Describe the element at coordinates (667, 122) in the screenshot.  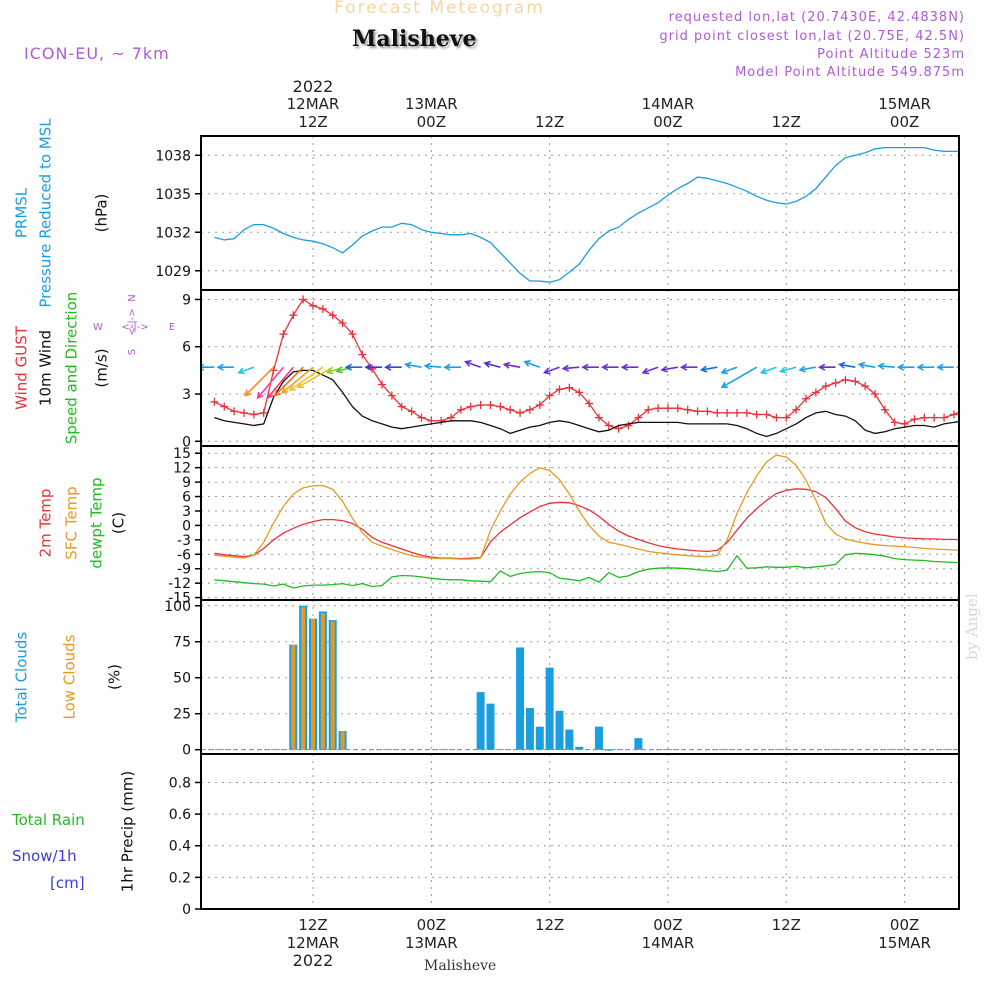
I see `top-time-label: 00Z` at that location.